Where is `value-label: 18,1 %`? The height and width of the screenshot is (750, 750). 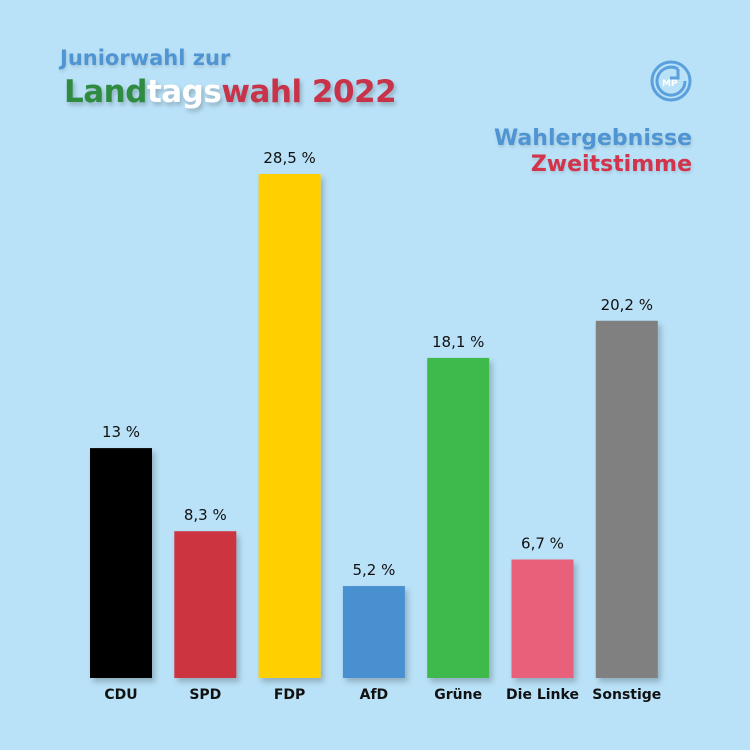
value-label: 18,1 % is located at coordinates (458, 342).